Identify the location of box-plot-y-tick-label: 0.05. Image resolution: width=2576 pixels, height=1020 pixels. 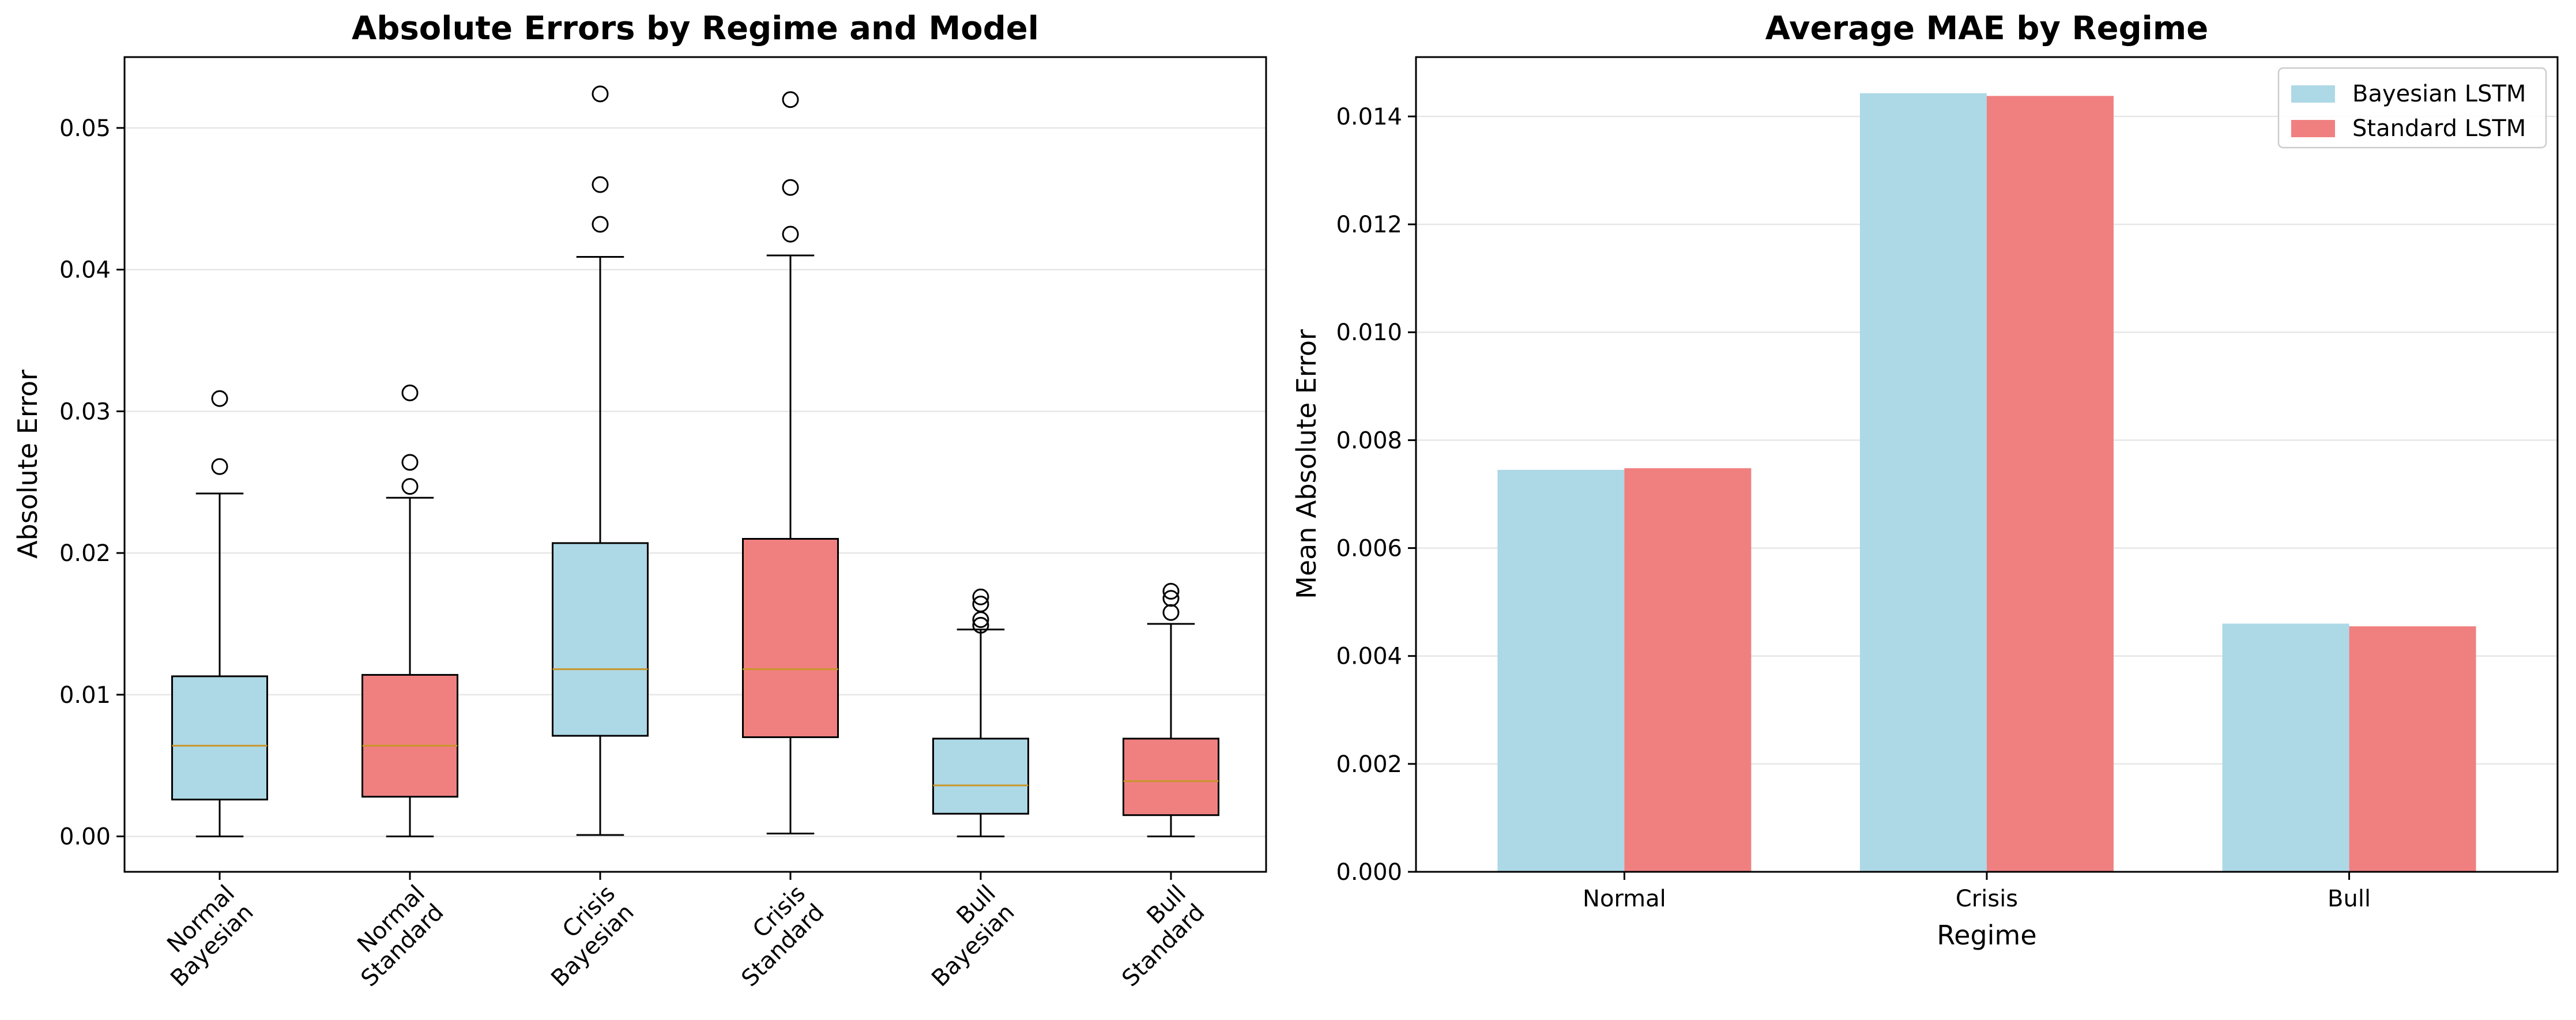
(85, 128).